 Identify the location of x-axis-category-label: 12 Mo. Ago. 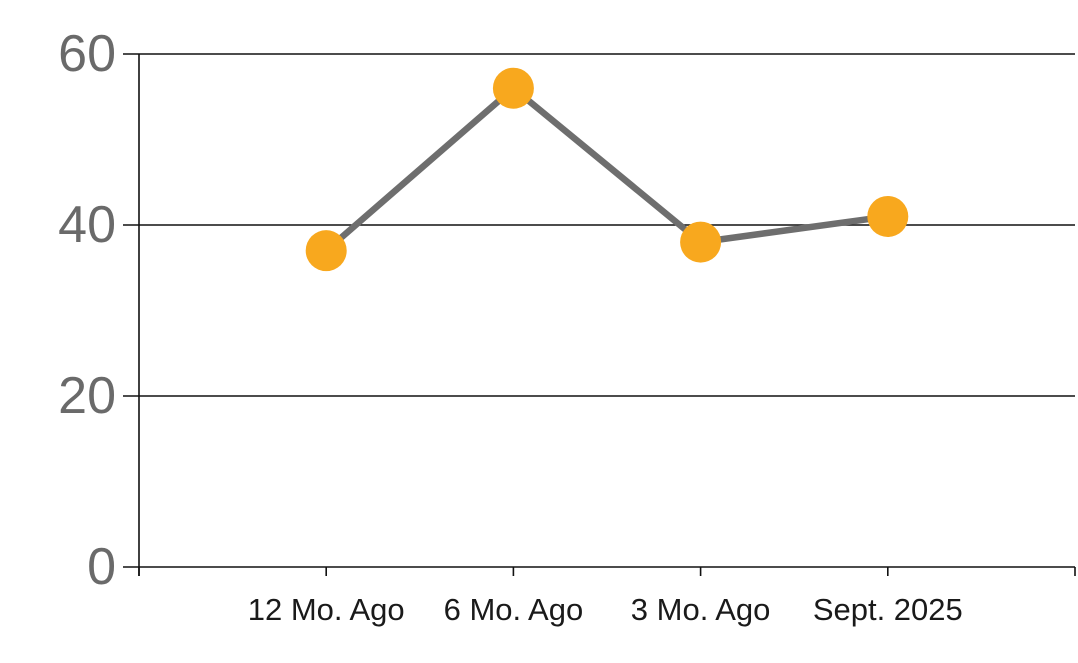
(326, 609).